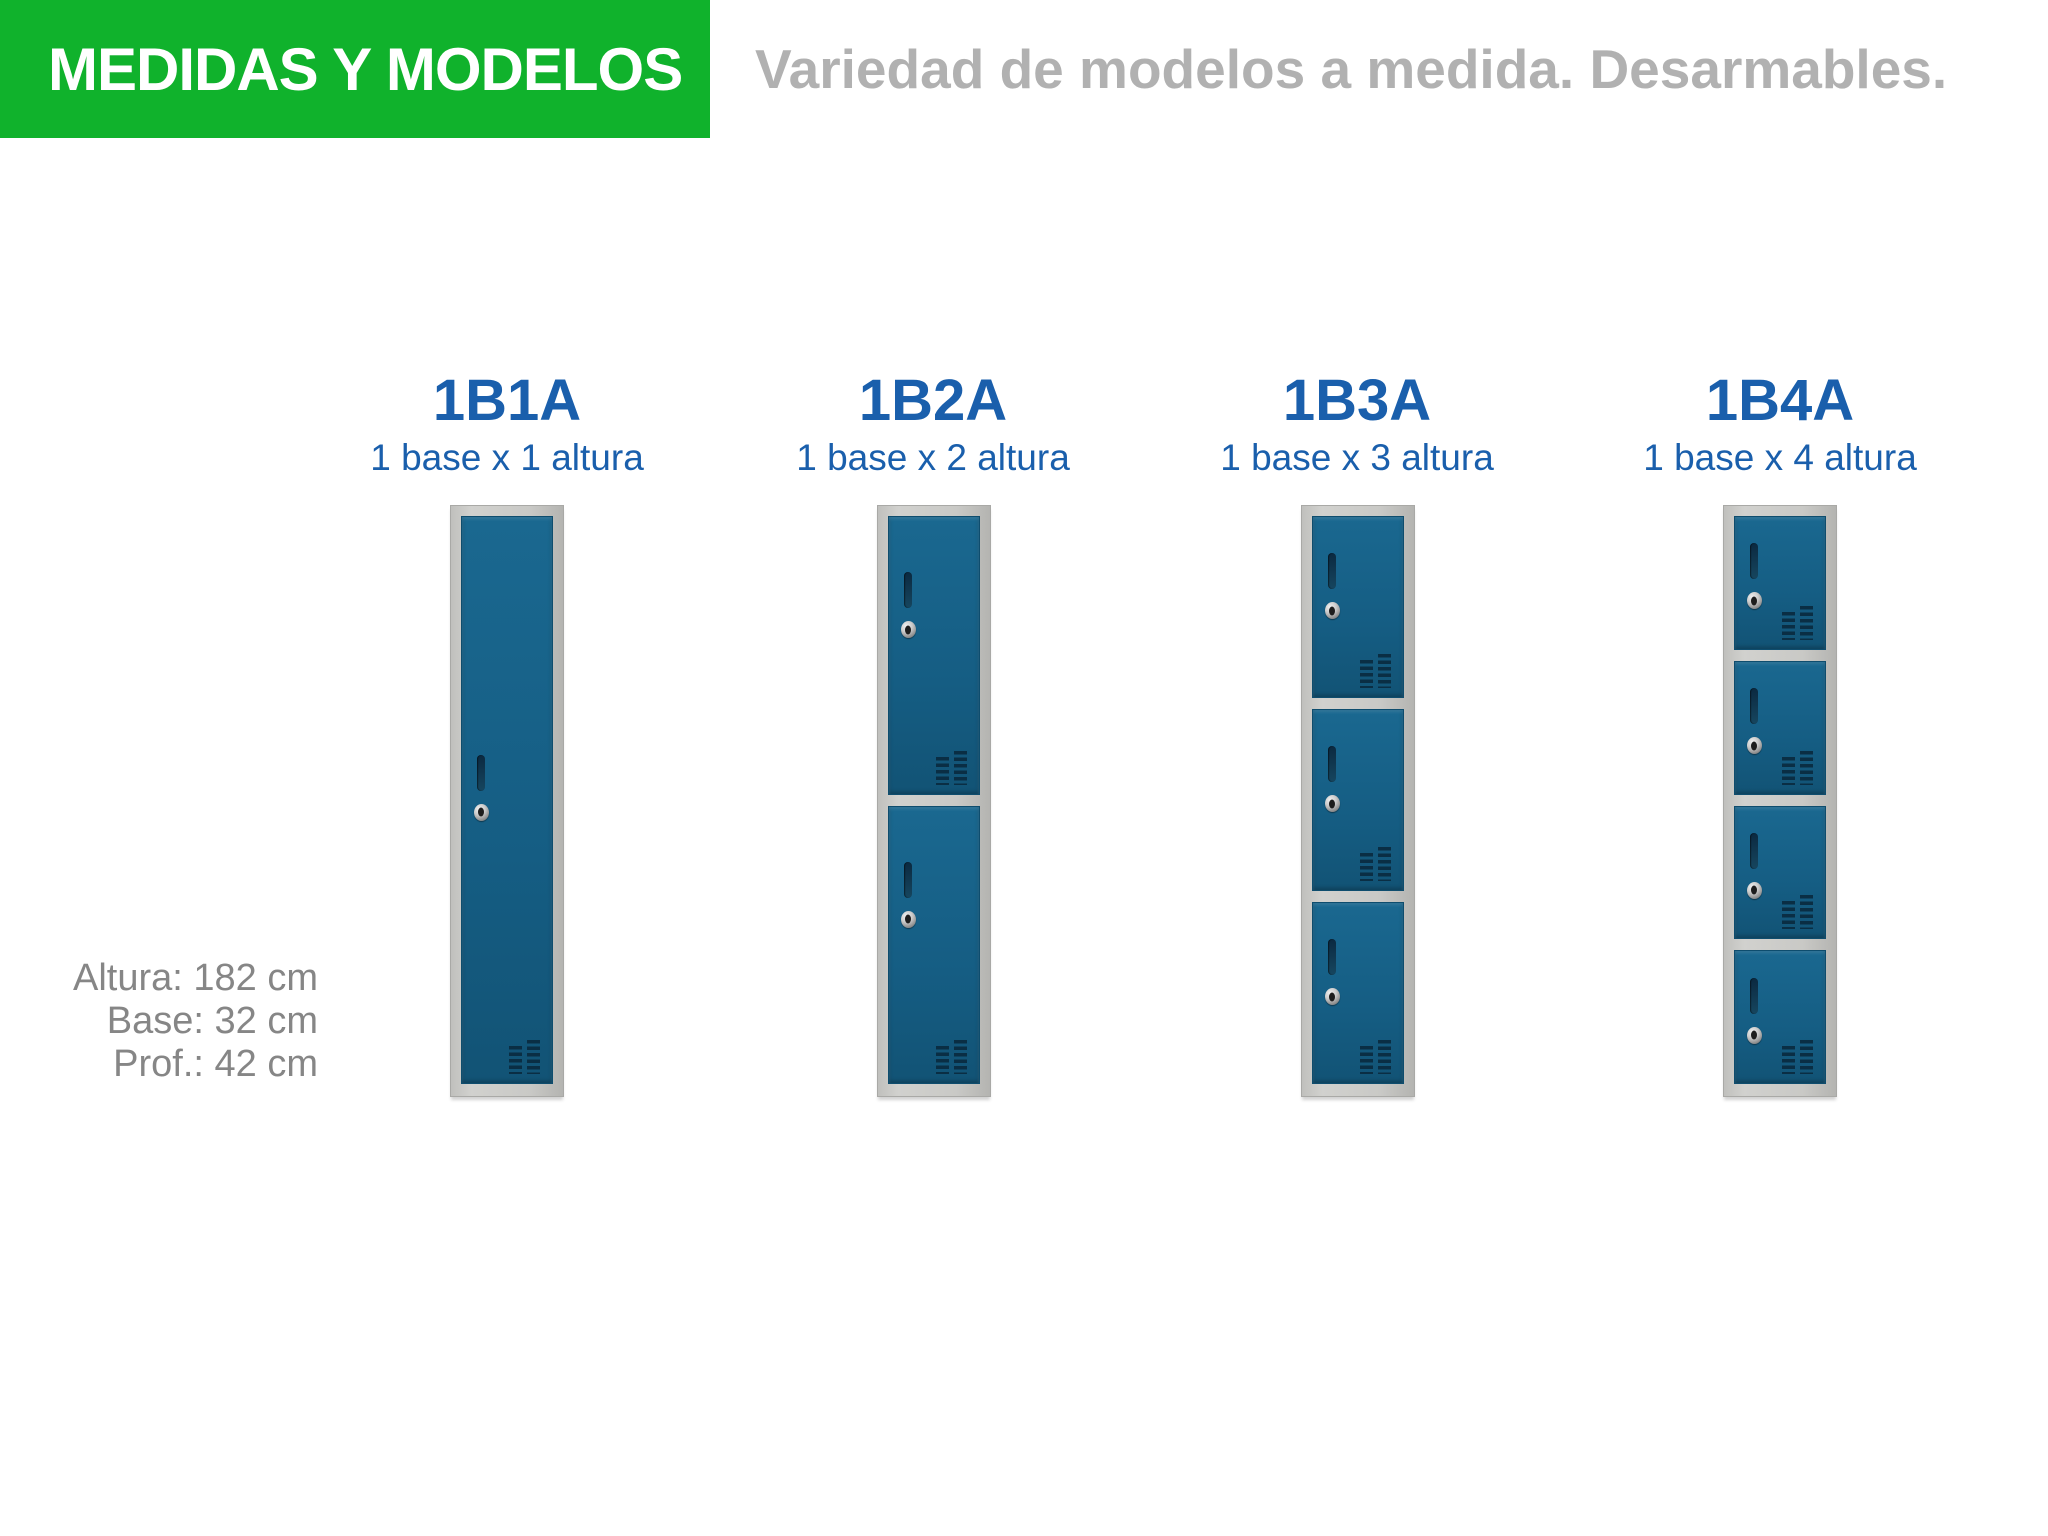 The image size is (2048, 1536). I want to click on dimension-height: Altura: 182 cm, so click(195, 978).